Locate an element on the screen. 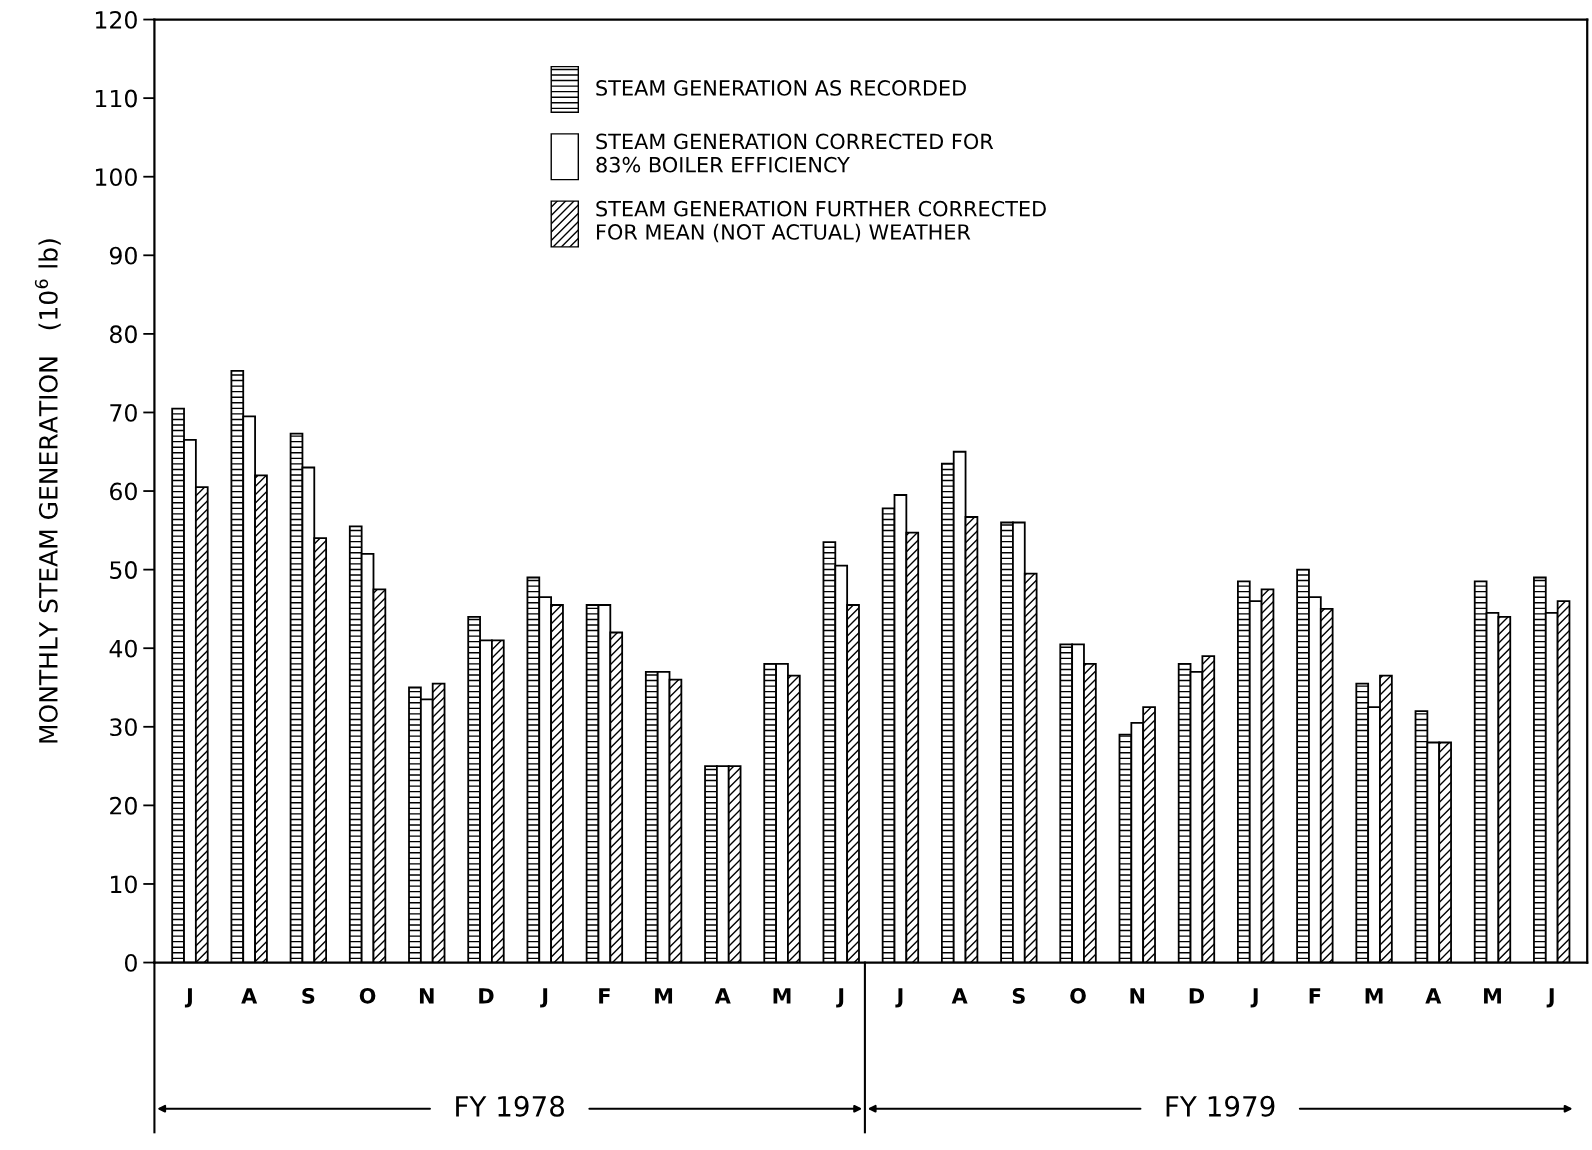 The height and width of the screenshot is (1150, 1592). legend-label: STEAM GENERATION AS RECORDED is located at coordinates (781, 88).